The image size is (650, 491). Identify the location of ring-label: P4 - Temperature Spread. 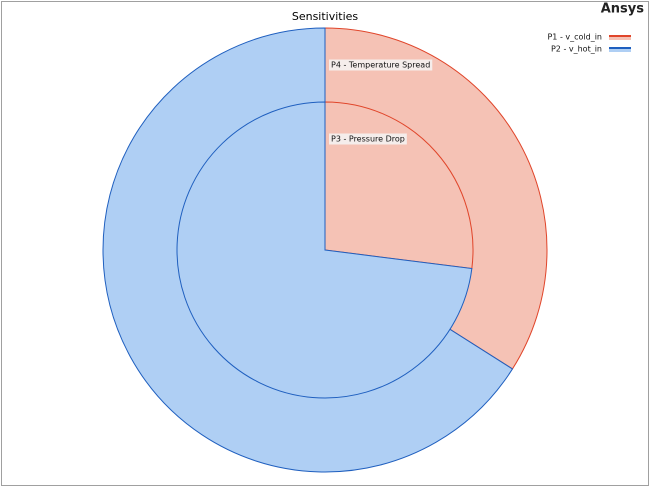
(380, 65).